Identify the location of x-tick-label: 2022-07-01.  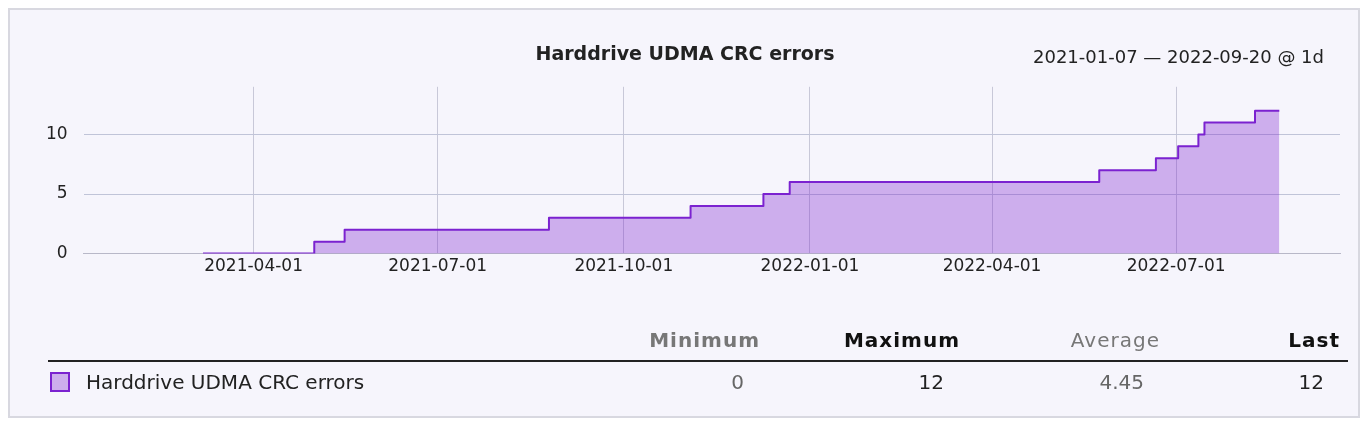
(1176, 265).